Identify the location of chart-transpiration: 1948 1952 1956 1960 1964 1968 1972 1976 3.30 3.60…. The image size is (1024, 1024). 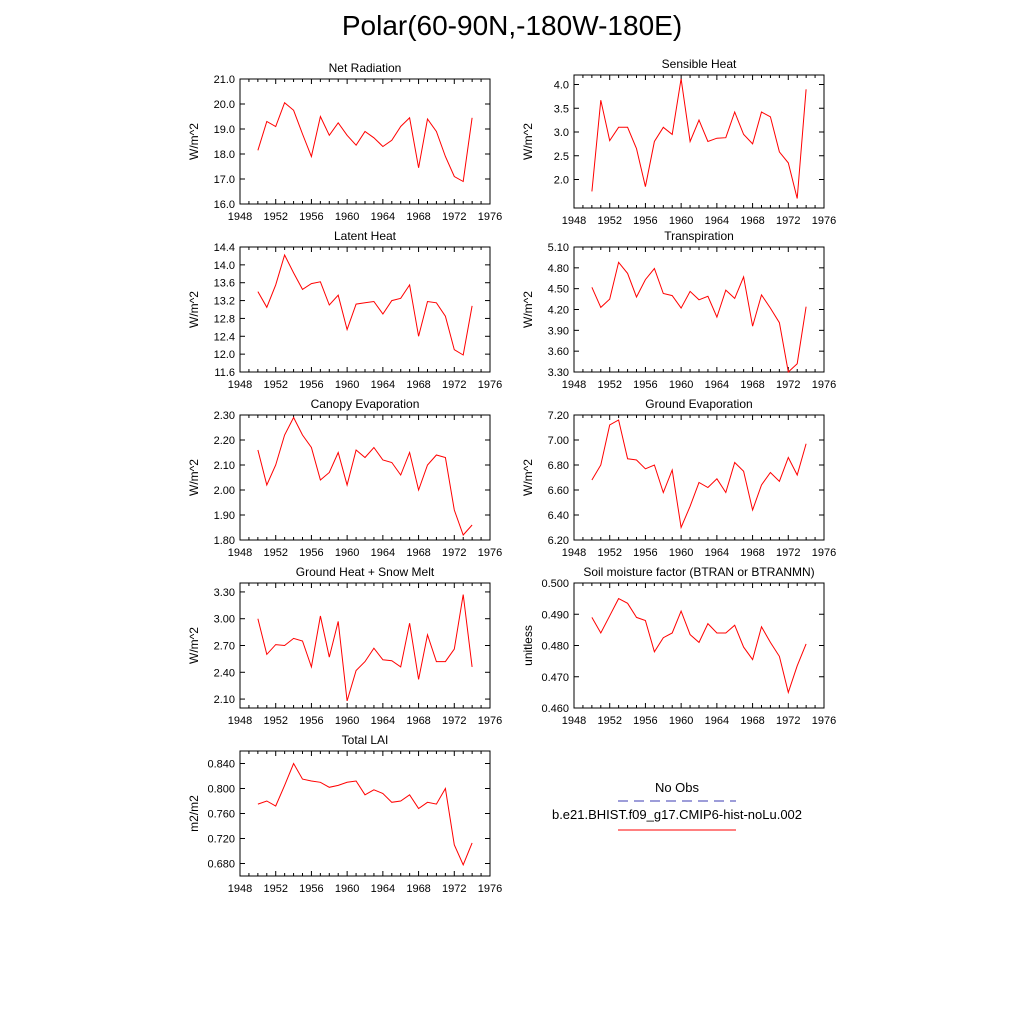
(678, 310).